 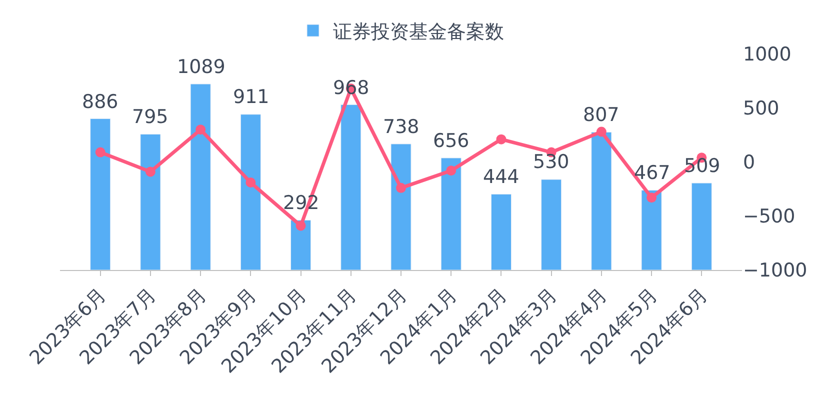 What do you see at coordinates (251, 97) in the screenshot?
I see `data-label: 911` at bounding box center [251, 97].